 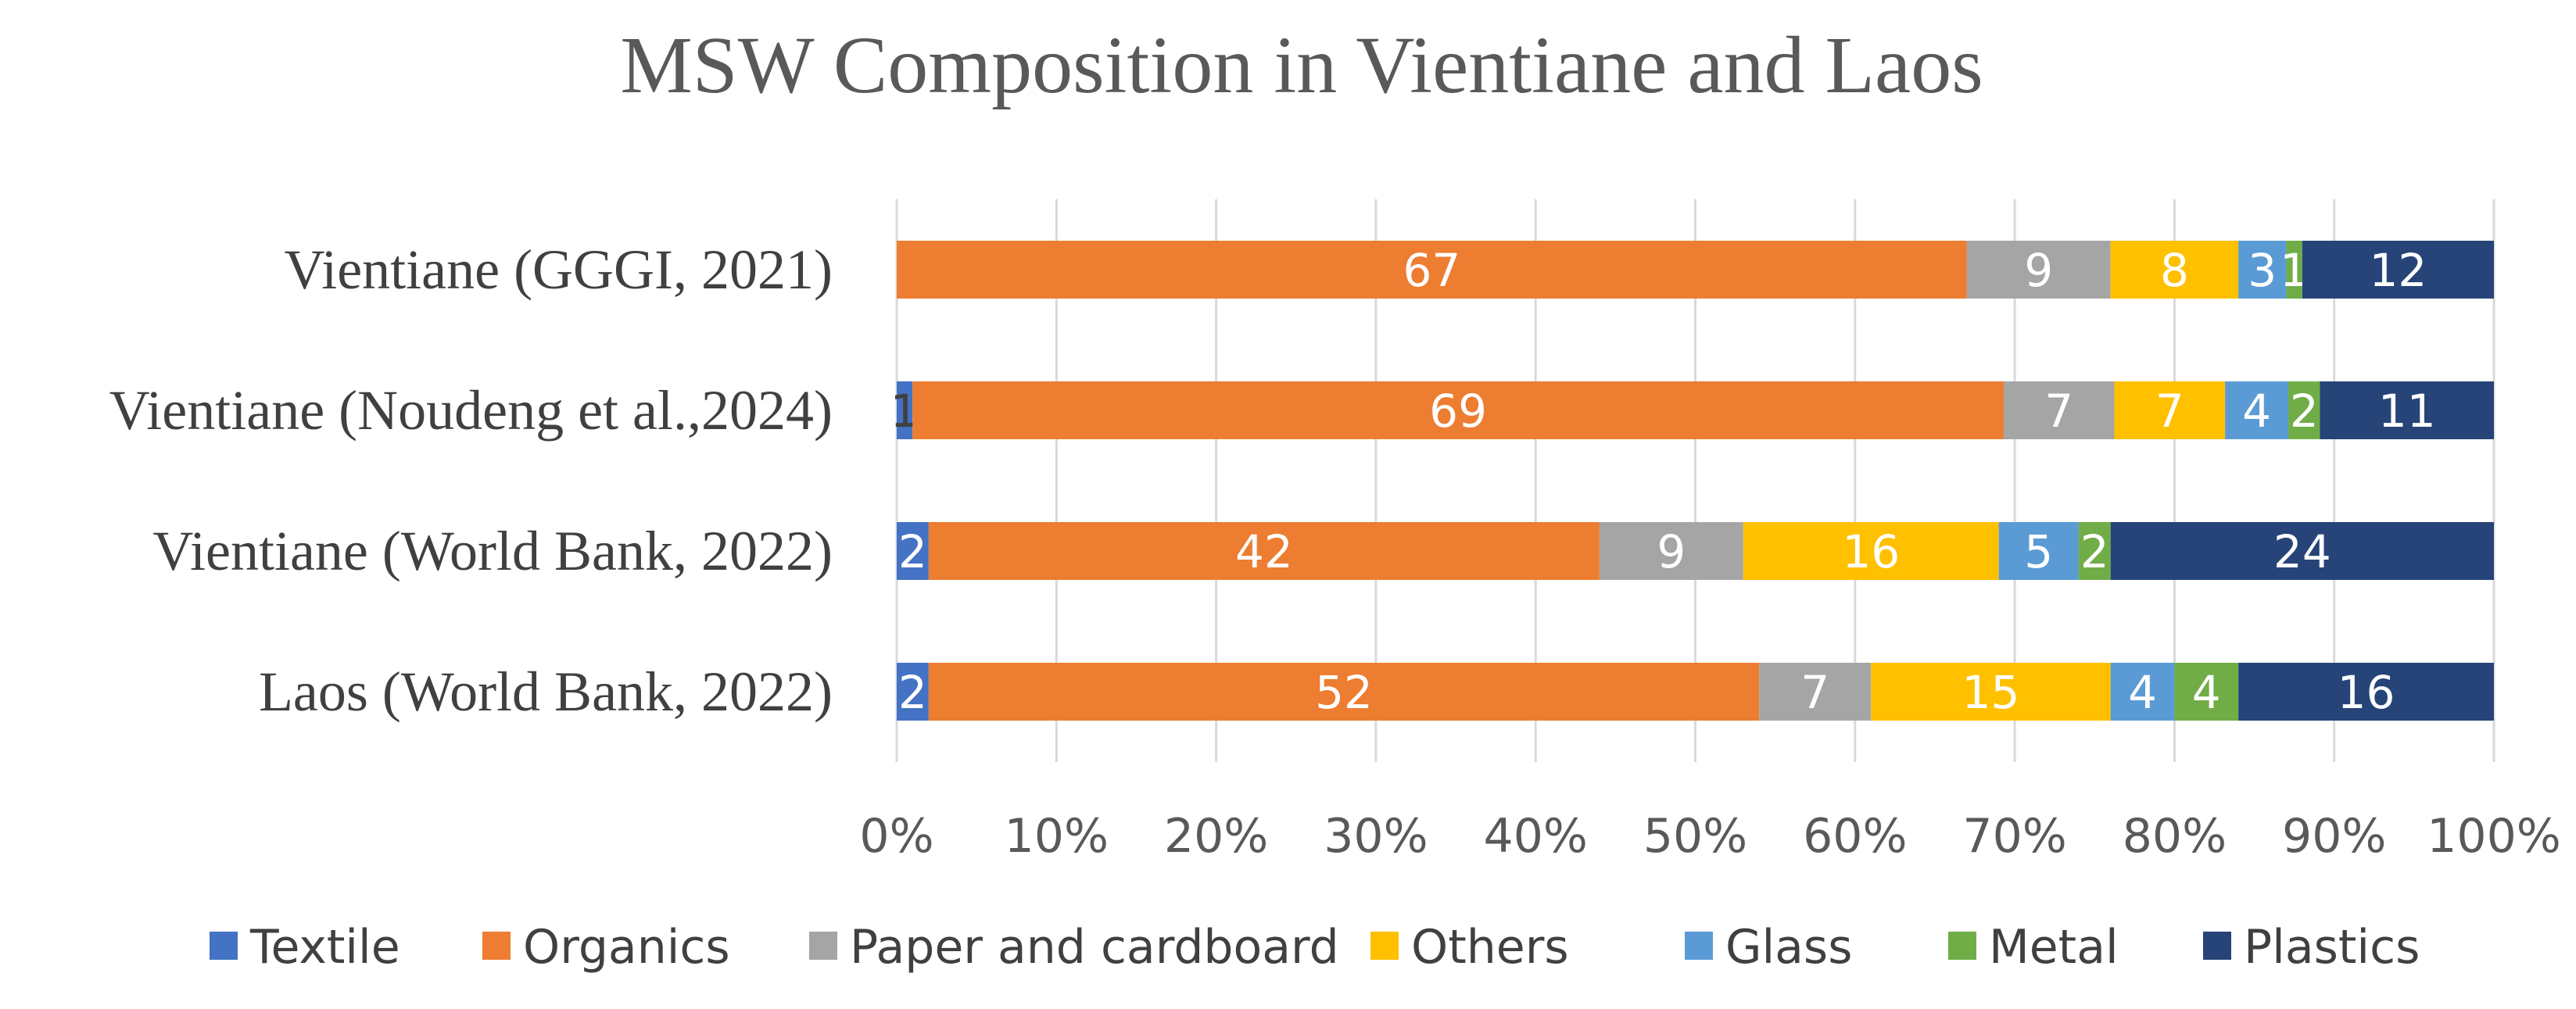 I want to click on tick-label: 40%, so click(x=1536, y=837).